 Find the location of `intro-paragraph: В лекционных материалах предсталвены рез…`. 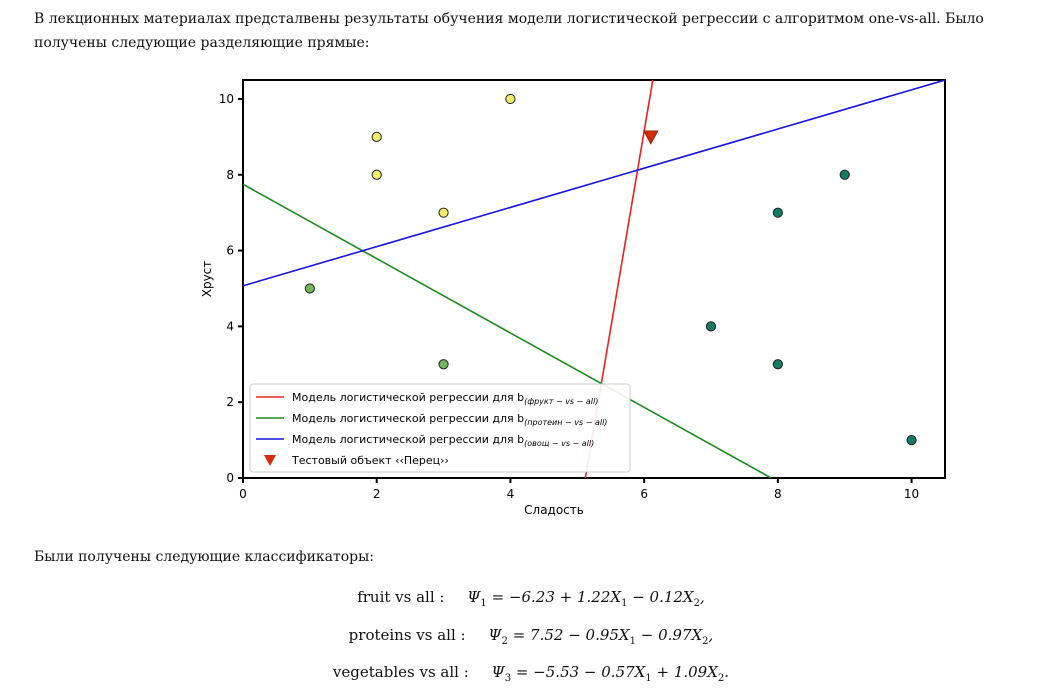

intro-paragraph: В лекционных материалах предсталвены рез… is located at coordinates (544, 31).